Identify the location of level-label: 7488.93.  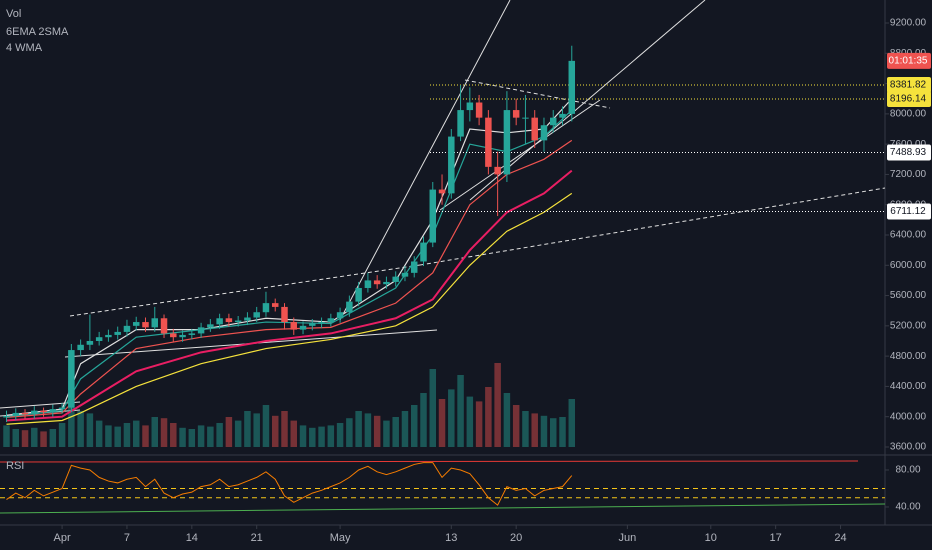
(908, 152).